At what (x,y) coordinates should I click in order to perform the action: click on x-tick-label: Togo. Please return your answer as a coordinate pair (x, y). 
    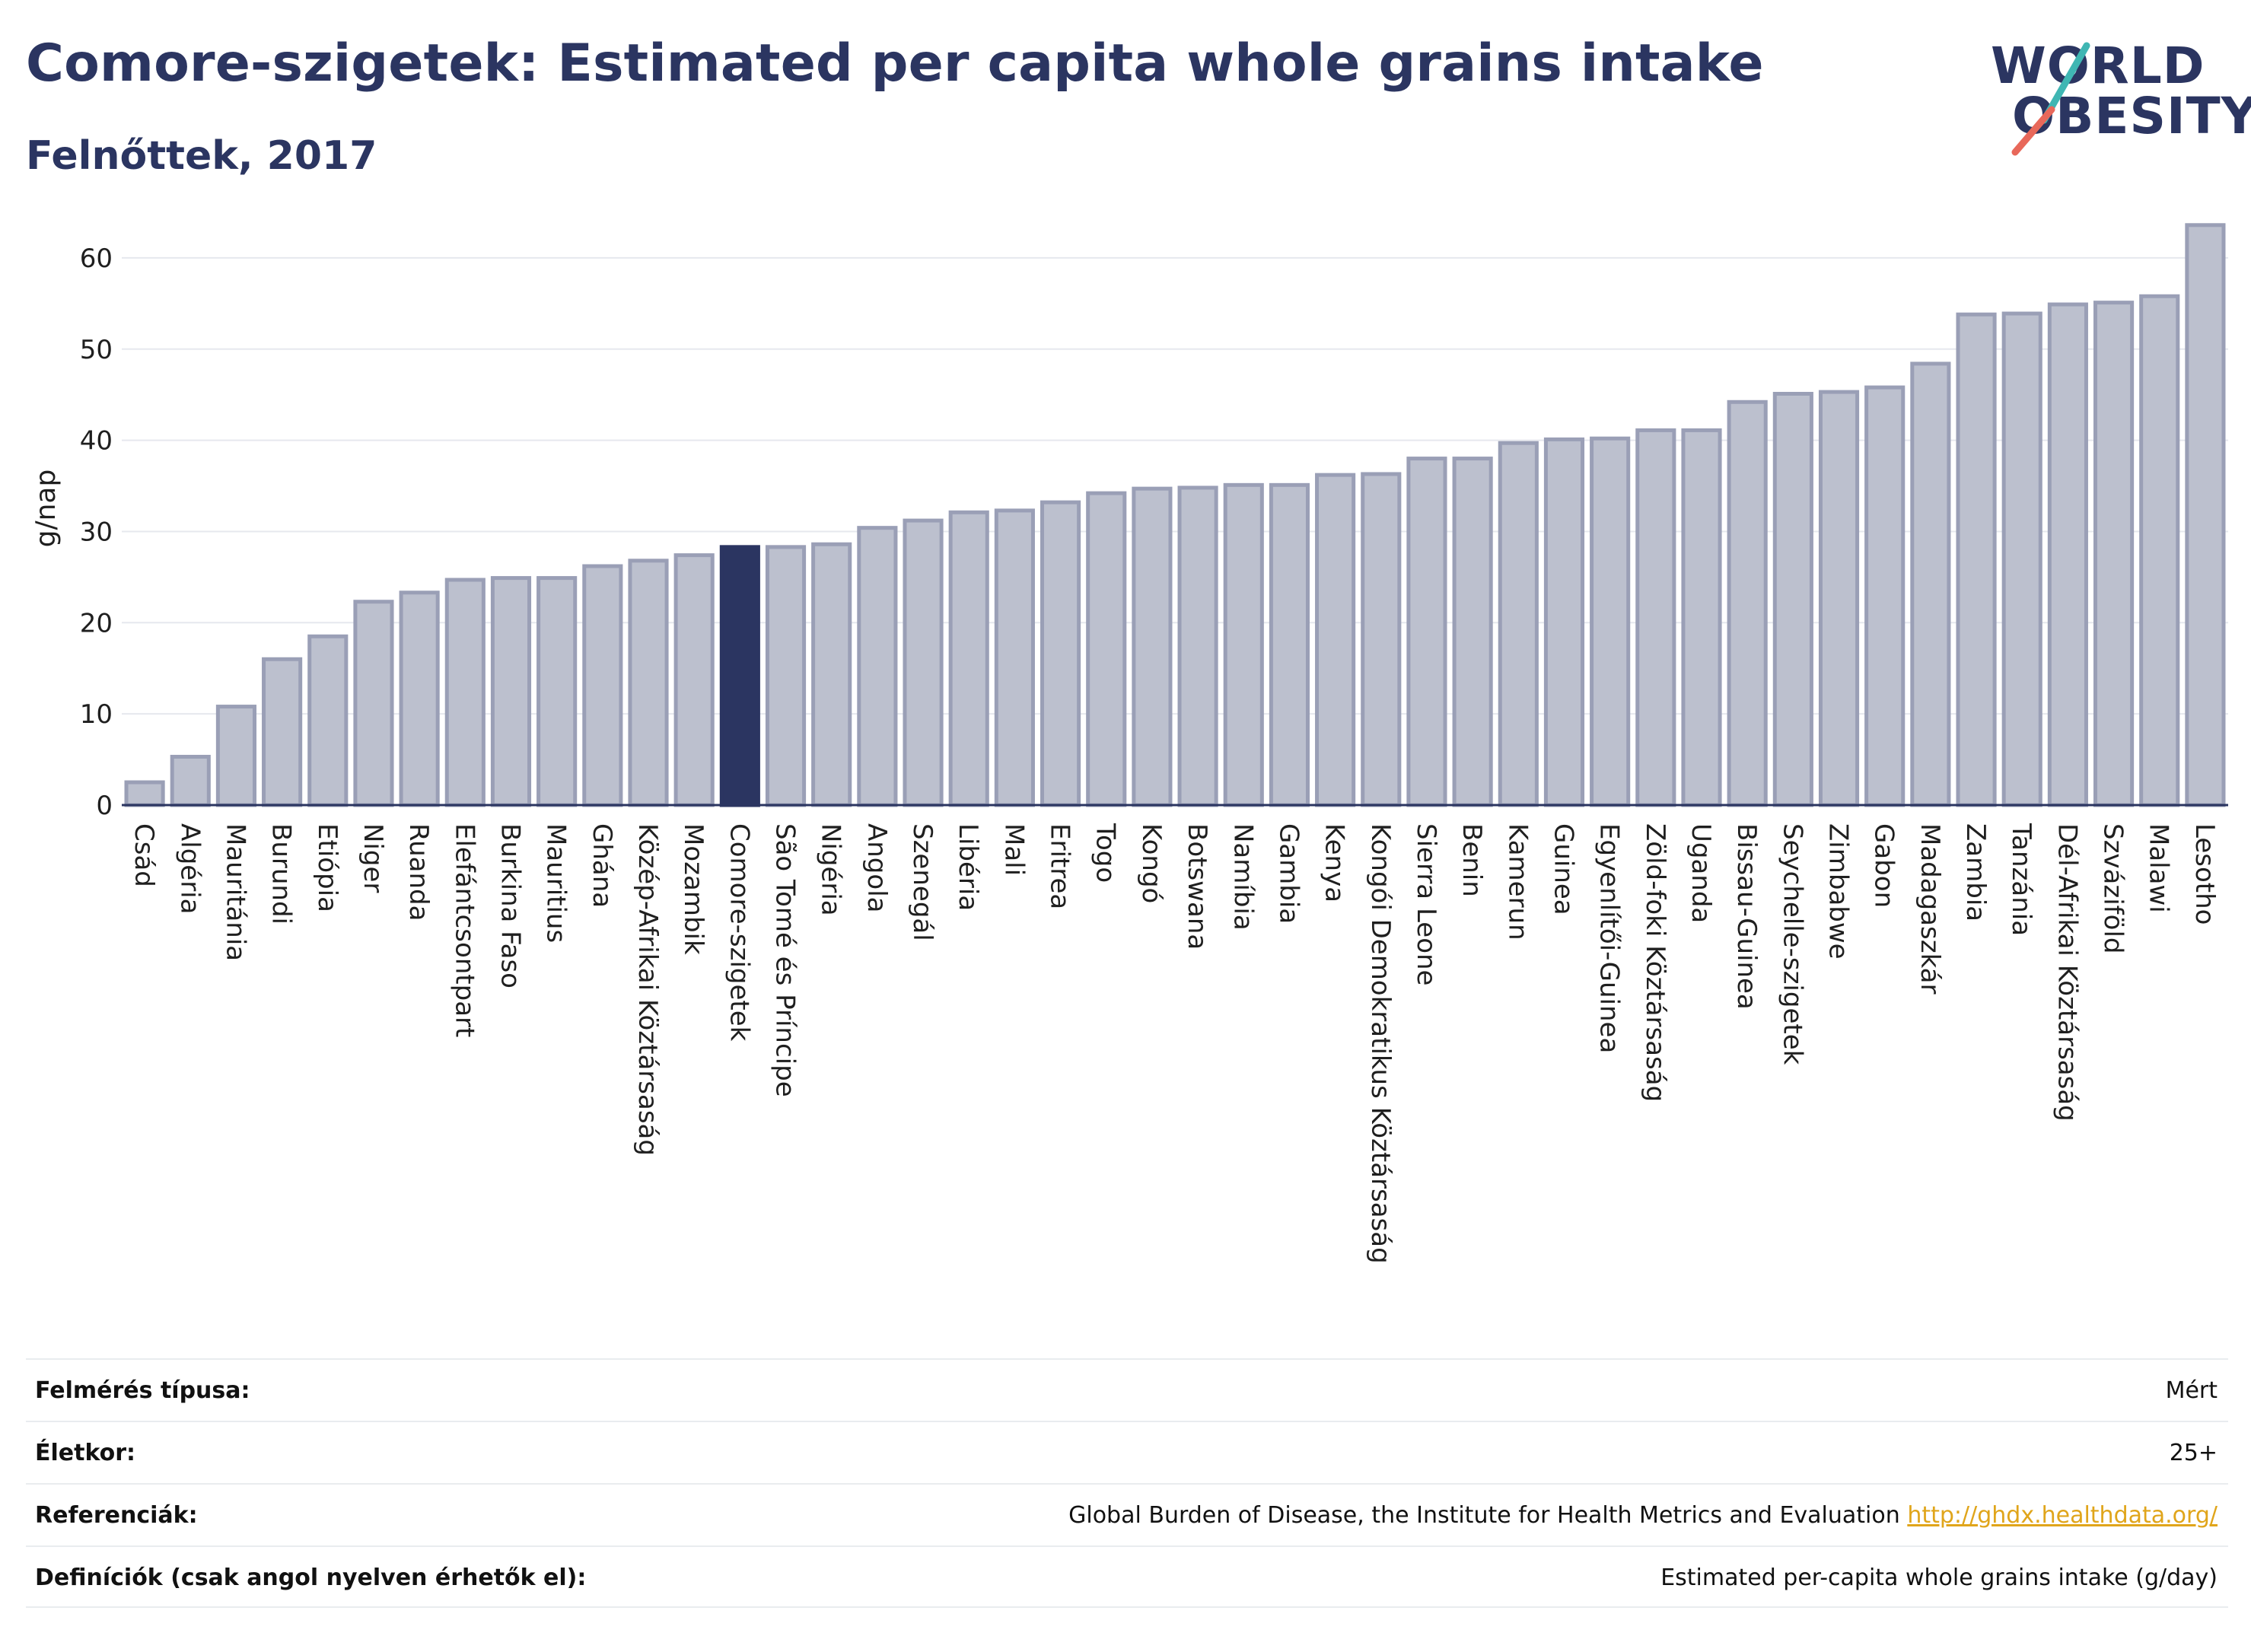
    Looking at the image, I should click on (1105, 853).